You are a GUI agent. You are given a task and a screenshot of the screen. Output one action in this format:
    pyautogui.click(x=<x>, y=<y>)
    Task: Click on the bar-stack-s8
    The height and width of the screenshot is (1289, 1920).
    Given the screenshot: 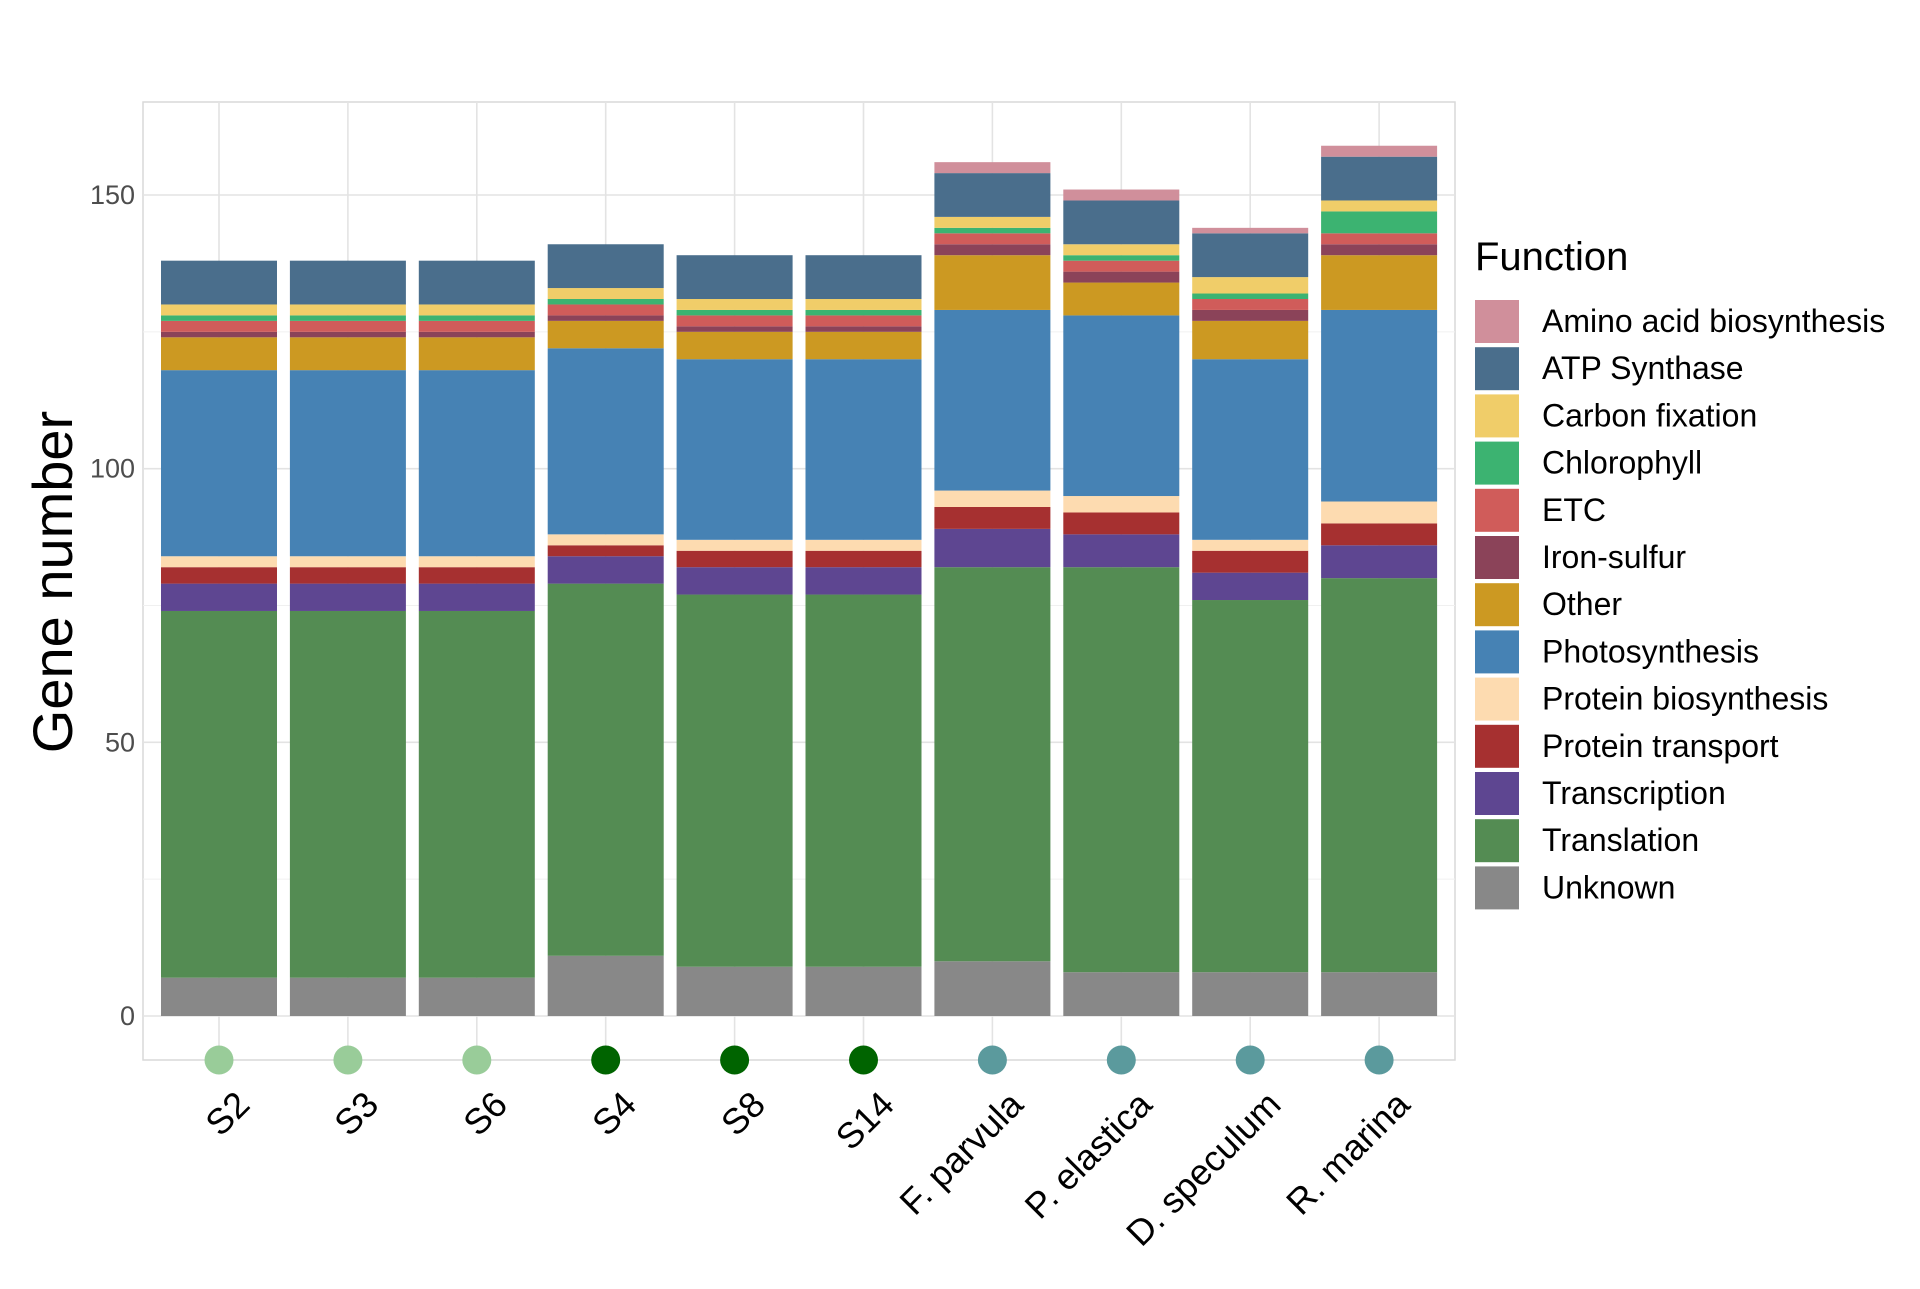 What is the action you would take?
    pyautogui.click(x=734, y=635)
    